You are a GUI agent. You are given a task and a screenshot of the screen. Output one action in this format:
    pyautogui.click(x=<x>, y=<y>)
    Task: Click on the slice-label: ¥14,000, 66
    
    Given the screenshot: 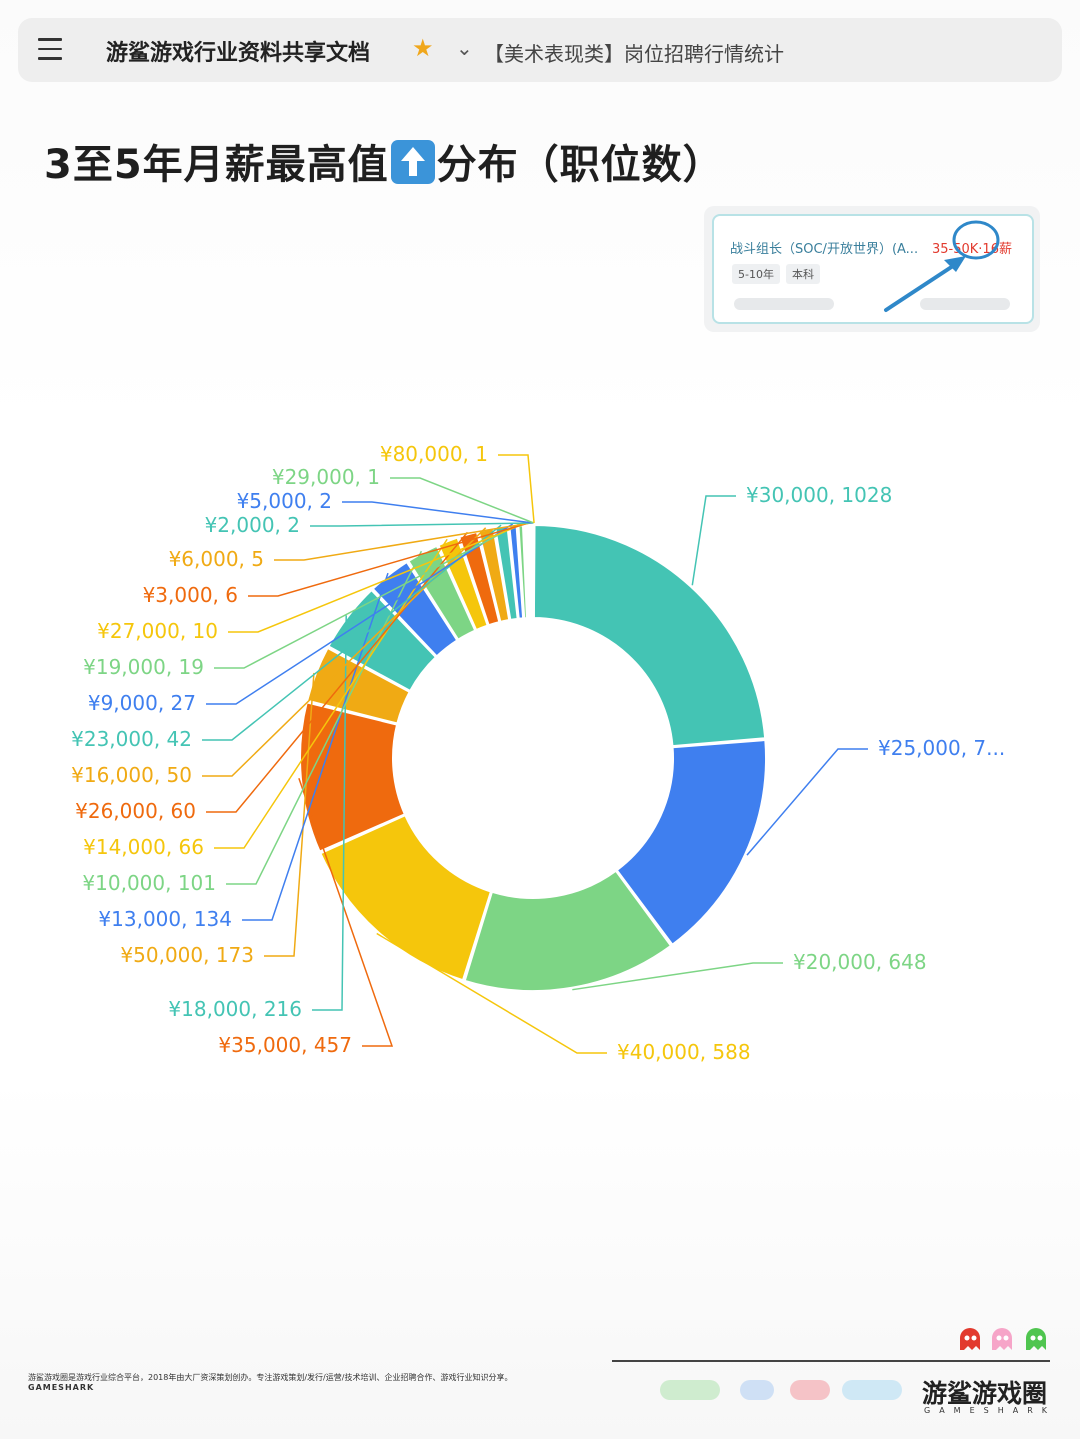 What is the action you would take?
    pyautogui.click(x=143, y=847)
    